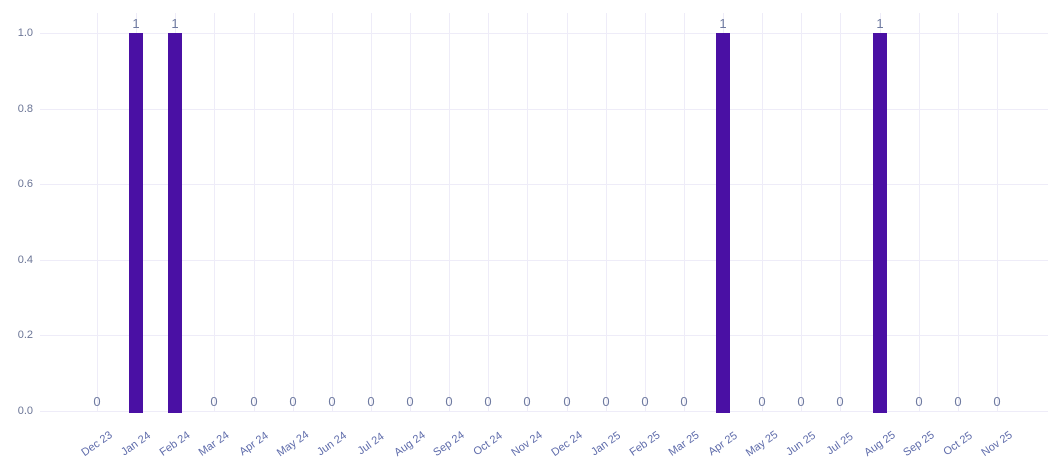  Describe the element at coordinates (958, 444) in the screenshot. I see `x-axis-tick-label: Oct 25` at that location.